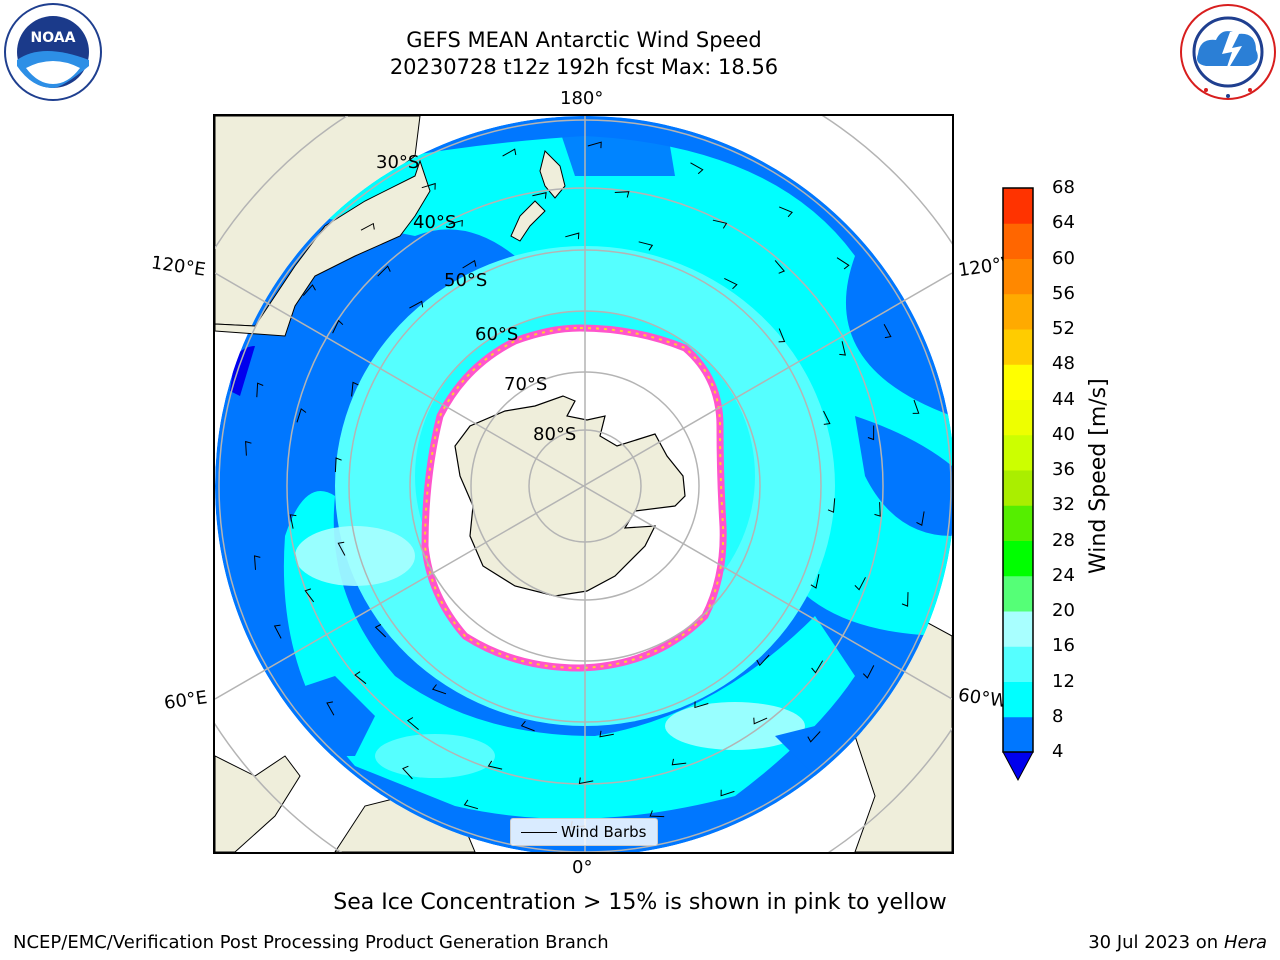 The width and height of the screenshot is (1280, 960). What do you see at coordinates (584, 67) in the screenshot?
I see `chart-subtitle: 20230728 t12z 192h fcst Max: 18.56` at bounding box center [584, 67].